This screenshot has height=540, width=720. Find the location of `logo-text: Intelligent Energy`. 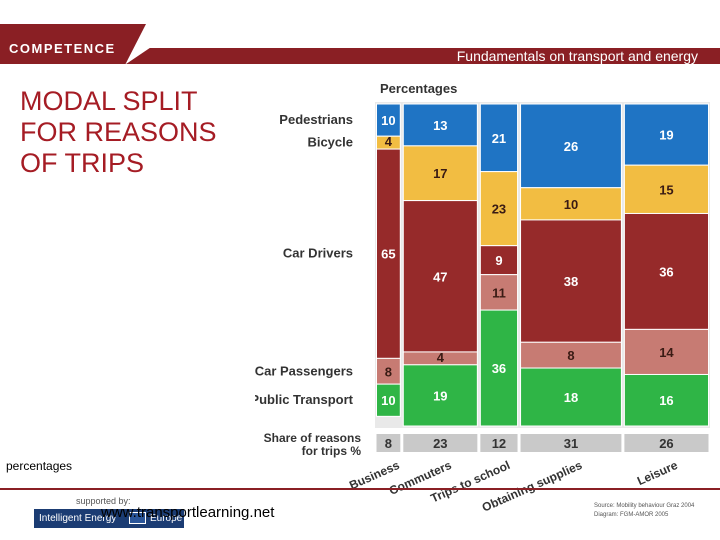

logo-text: Intelligent Energy is located at coordinates (78, 518).